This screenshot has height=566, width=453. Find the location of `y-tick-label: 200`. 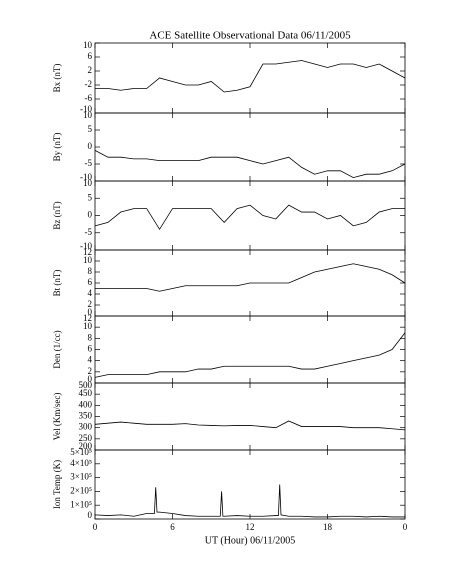

y-tick-label: 200 is located at coordinates (86, 446).